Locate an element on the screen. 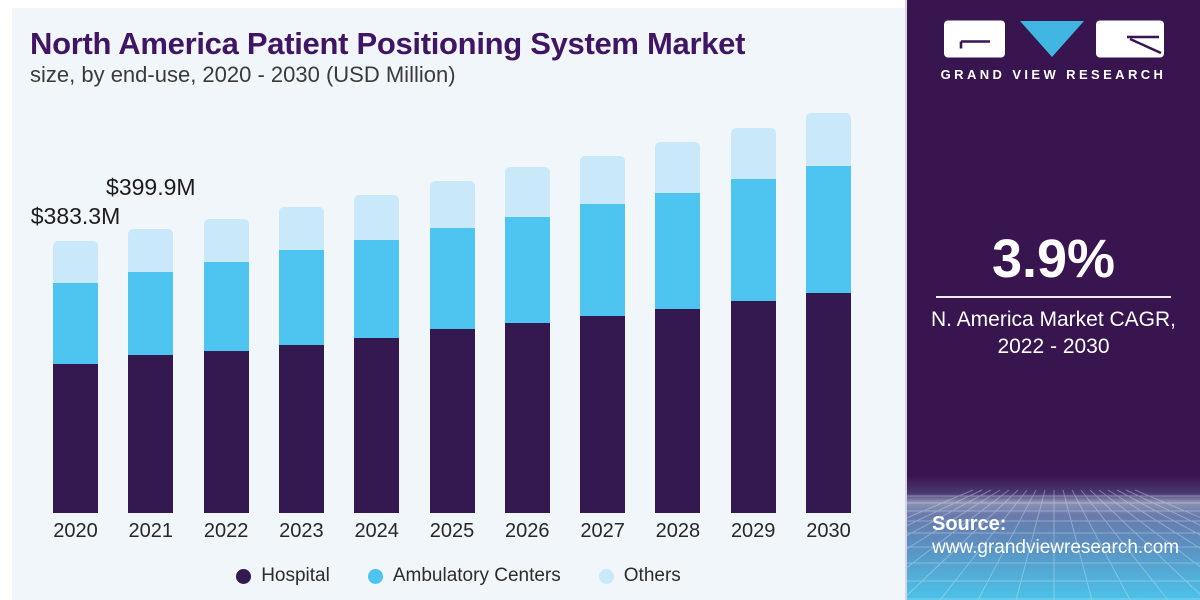 Image resolution: width=1200 pixels, height=600 pixels. bar-segment-others-2027 is located at coordinates (603, 179).